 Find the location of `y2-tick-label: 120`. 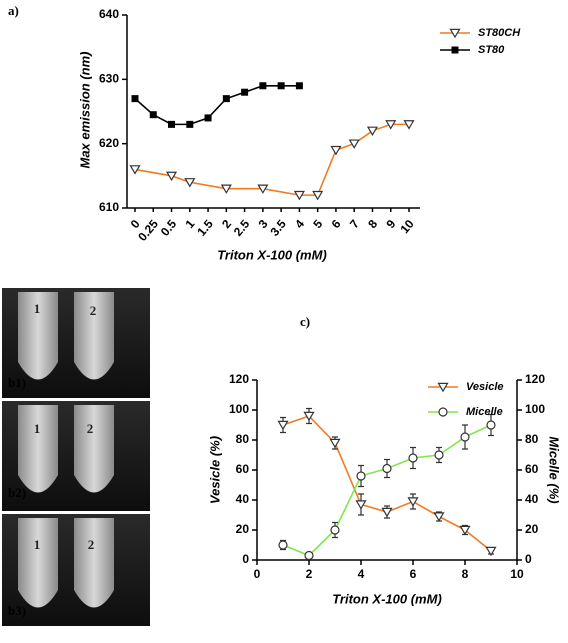

y2-tick-label: 120 is located at coordinates (535, 379).